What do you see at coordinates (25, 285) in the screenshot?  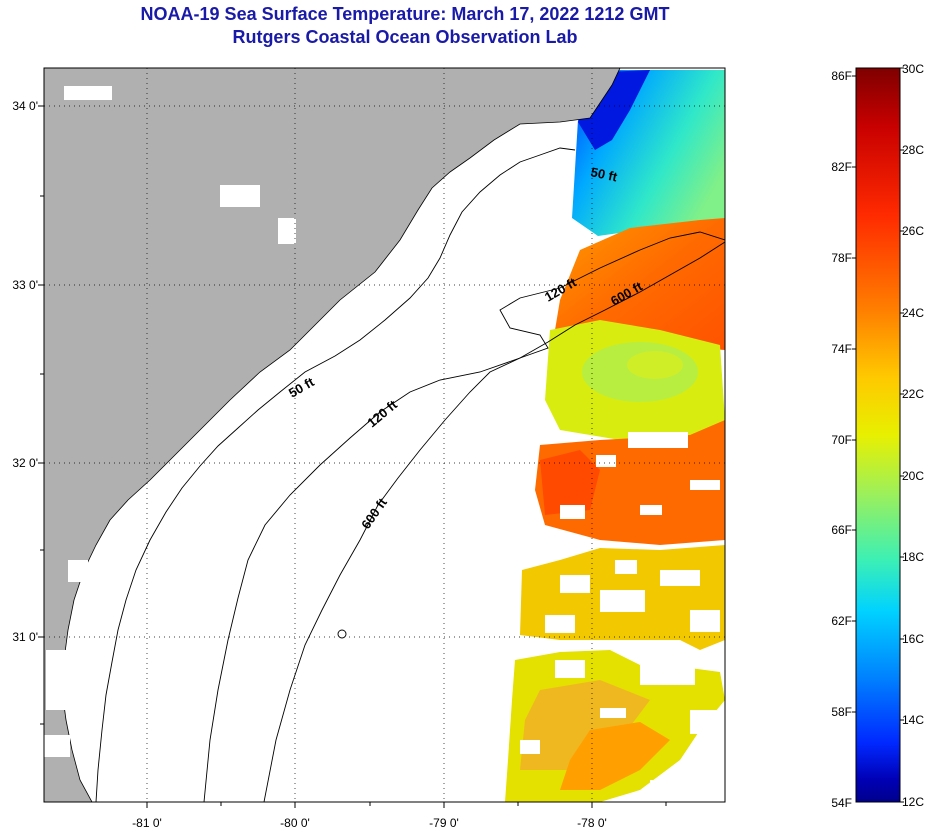 I see `lat-label: 33 0'` at bounding box center [25, 285].